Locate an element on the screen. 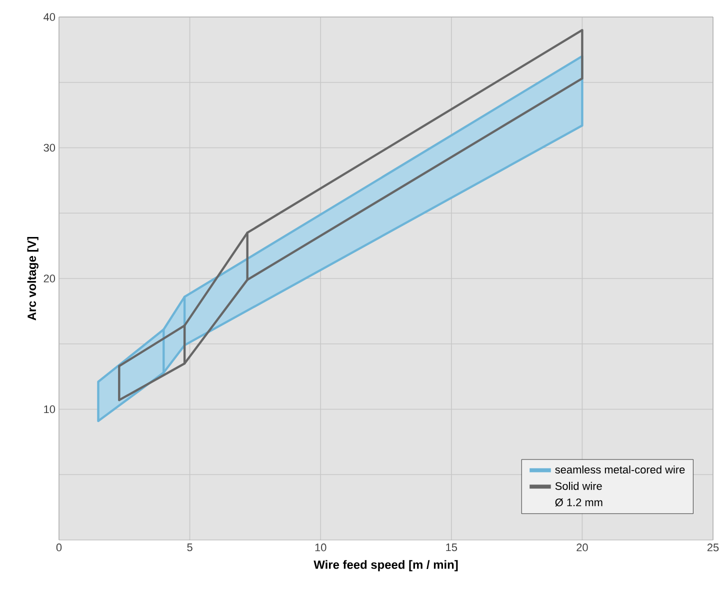  legend-label: Solid wire is located at coordinates (578, 486).